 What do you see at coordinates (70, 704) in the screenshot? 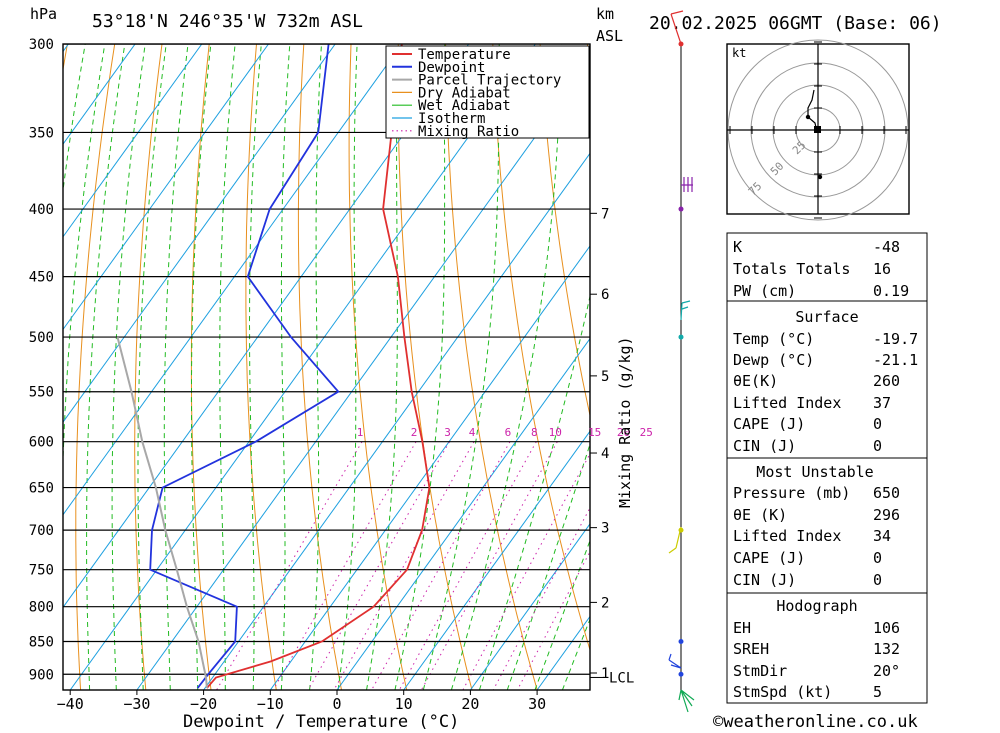
I see `temperature-tick-label: −40` at bounding box center [70, 704].